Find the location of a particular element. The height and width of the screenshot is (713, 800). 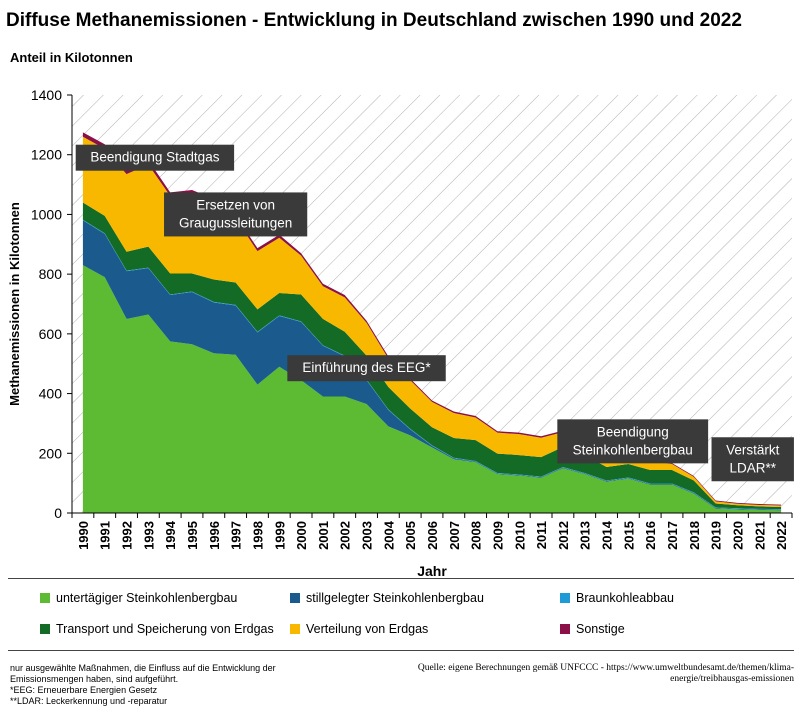

legend-item-5: Verteilung von Erdgas is located at coordinates (359, 629).